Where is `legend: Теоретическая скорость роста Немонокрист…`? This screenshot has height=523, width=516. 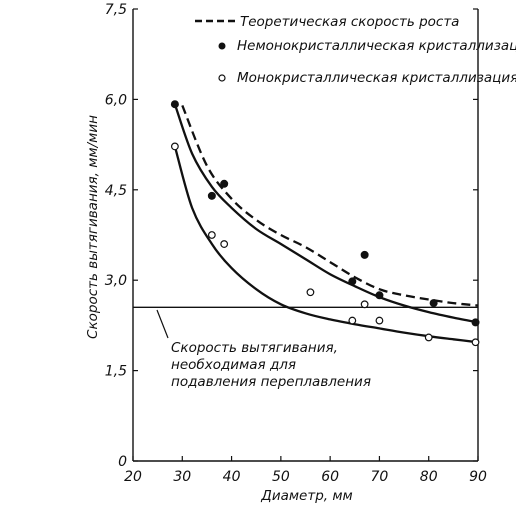
legend: Теоретическая скорость роста Немонокрист… is located at coordinates (355, 50).